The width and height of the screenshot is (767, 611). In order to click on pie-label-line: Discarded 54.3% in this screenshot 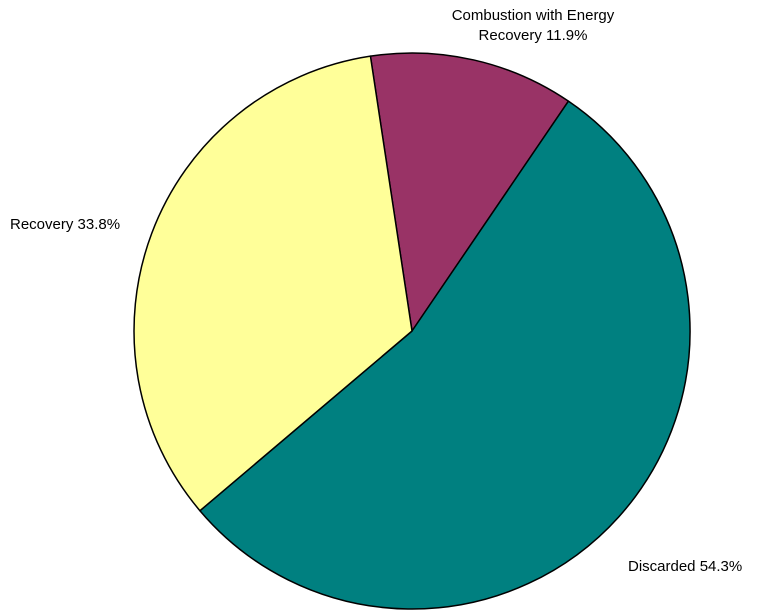, I will do `click(685, 566)`.